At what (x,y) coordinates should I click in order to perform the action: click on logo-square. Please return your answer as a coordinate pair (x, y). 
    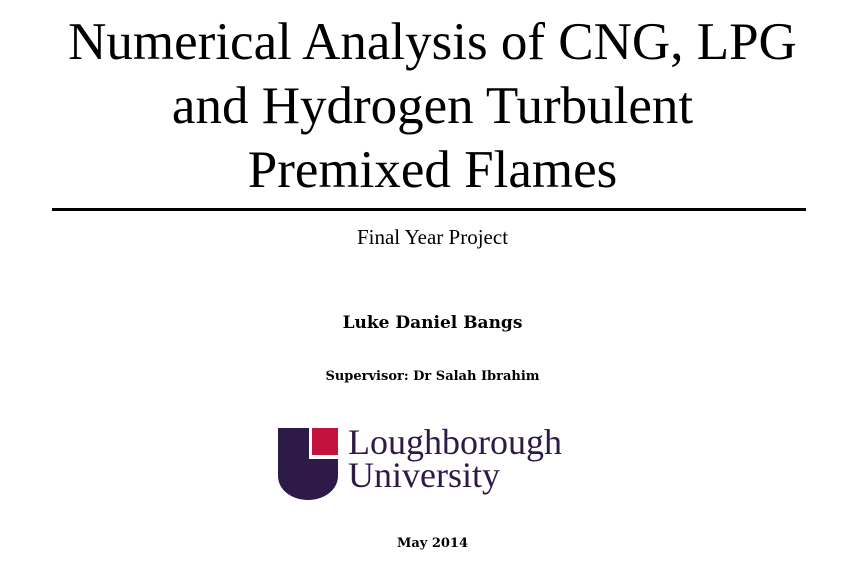
    Looking at the image, I should click on (325, 441).